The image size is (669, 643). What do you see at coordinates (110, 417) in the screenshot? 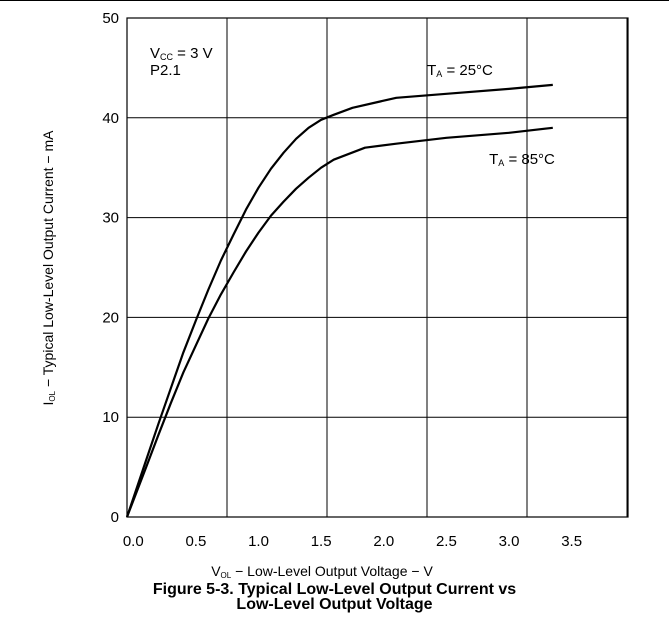
I see `y-tick-label: 10` at bounding box center [110, 417].